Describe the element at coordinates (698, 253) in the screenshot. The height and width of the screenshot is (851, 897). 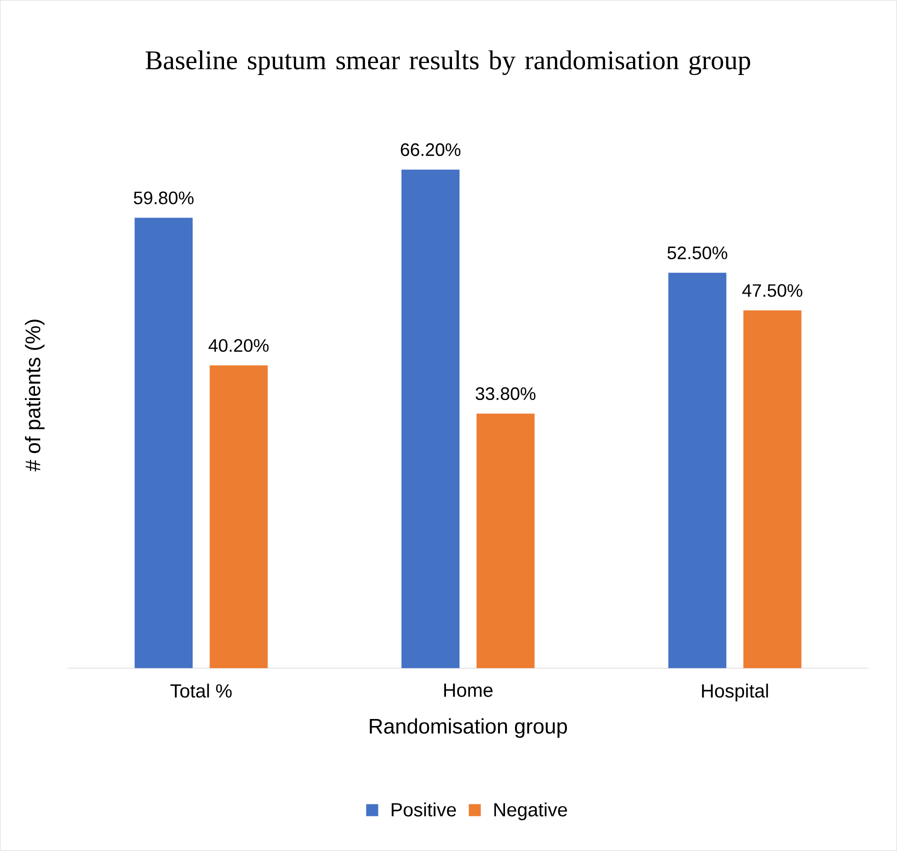
I see `data-label: 52.50%` at that location.